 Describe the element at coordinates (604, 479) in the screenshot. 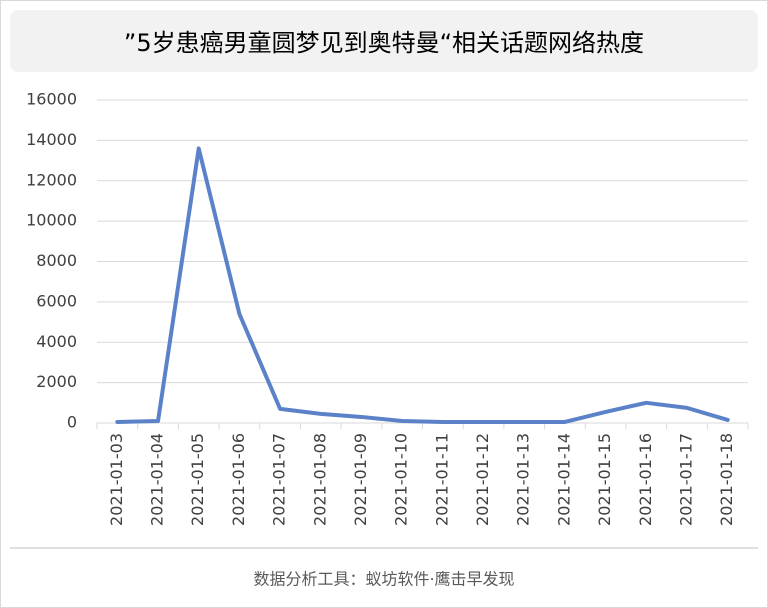

I see `x-tick-label: 2021-01-15` at that location.